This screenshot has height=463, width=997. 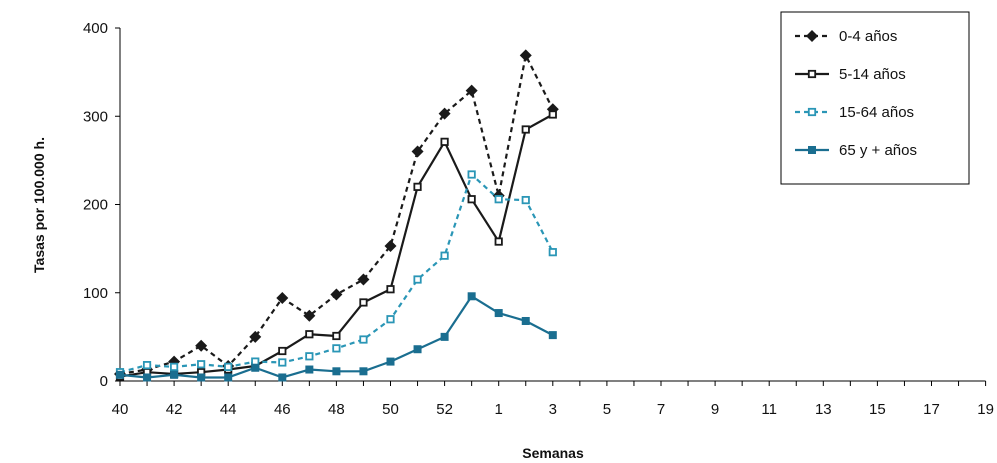 I want to click on legend-item: 0-4 años, so click(x=846, y=36).